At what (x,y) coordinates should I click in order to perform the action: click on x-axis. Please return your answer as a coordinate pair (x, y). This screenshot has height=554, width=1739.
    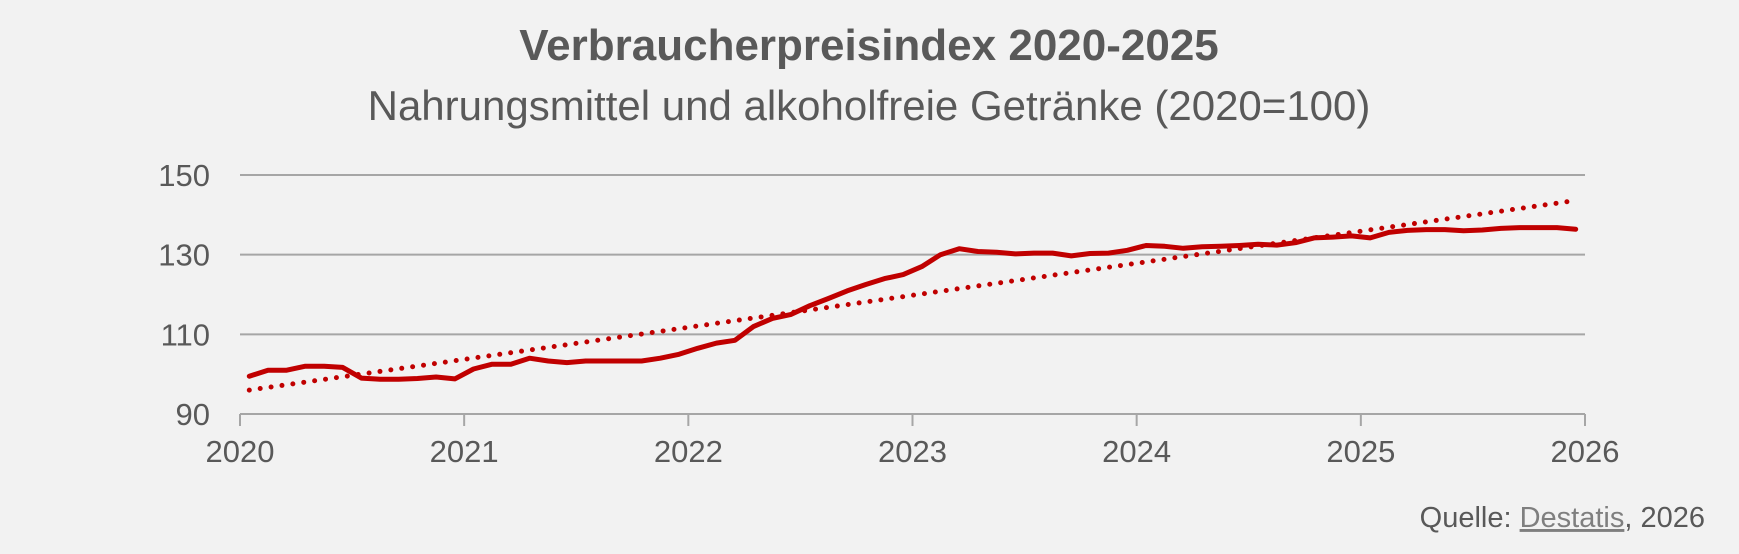
    Looking at the image, I should click on (912, 419).